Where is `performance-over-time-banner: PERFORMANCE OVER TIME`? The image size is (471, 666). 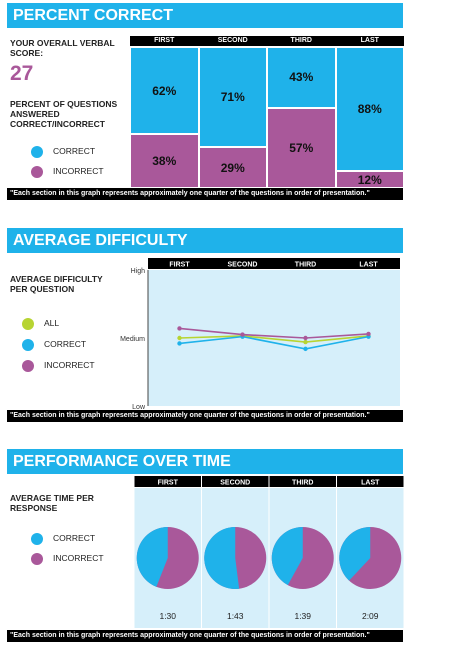 performance-over-time-banner: PERFORMANCE OVER TIME is located at coordinates (205, 461).